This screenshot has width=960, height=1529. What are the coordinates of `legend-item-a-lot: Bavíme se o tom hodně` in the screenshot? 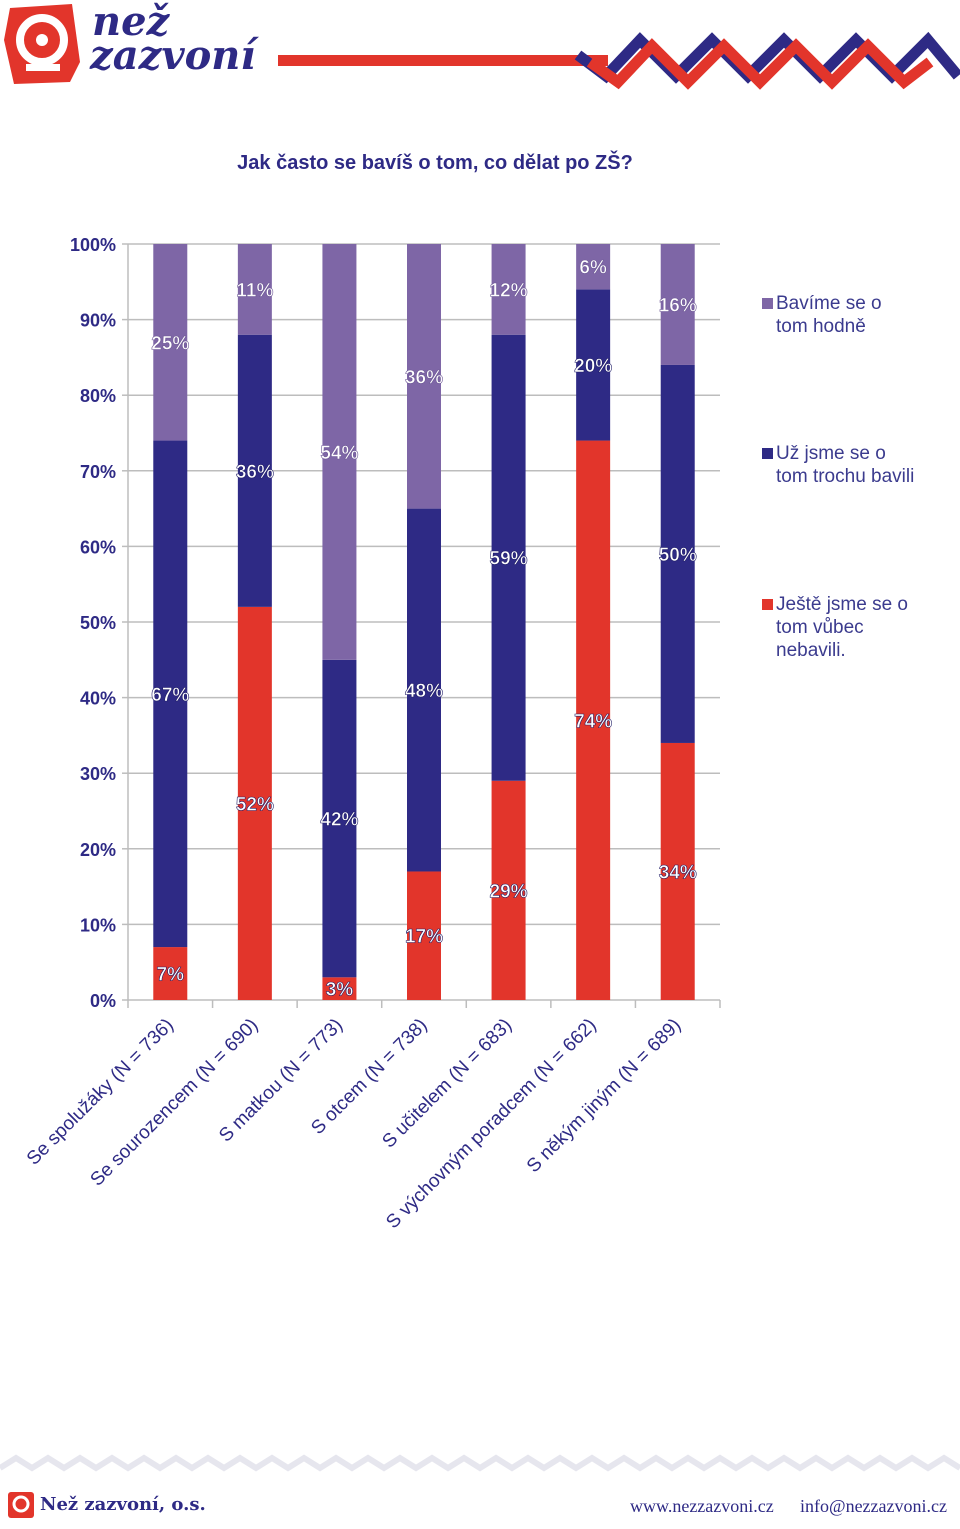 It's located at (857, 315).